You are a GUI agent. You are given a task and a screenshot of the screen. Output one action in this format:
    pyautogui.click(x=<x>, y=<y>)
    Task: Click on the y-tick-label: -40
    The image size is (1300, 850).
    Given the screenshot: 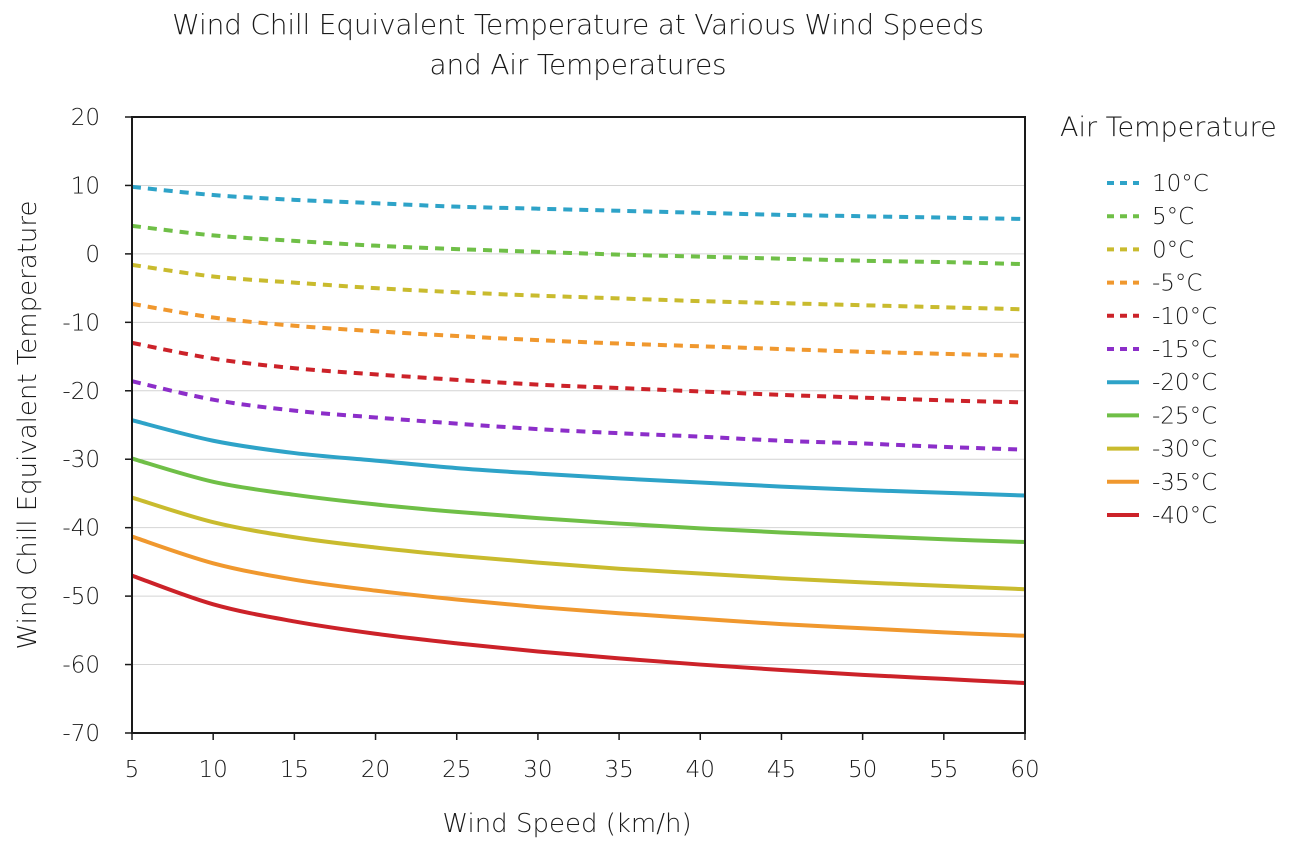 What is the action you would take?
    pyautogui.click(x=81, y=529)
    